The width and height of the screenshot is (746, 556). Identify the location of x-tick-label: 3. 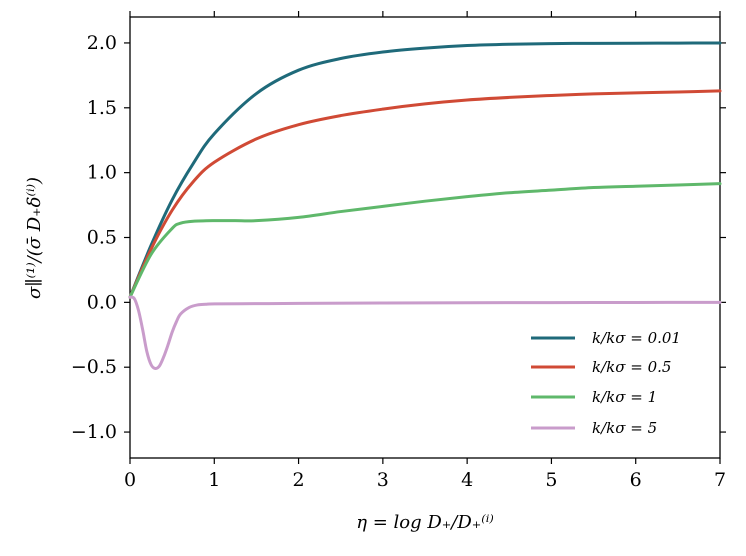
(383, 480).